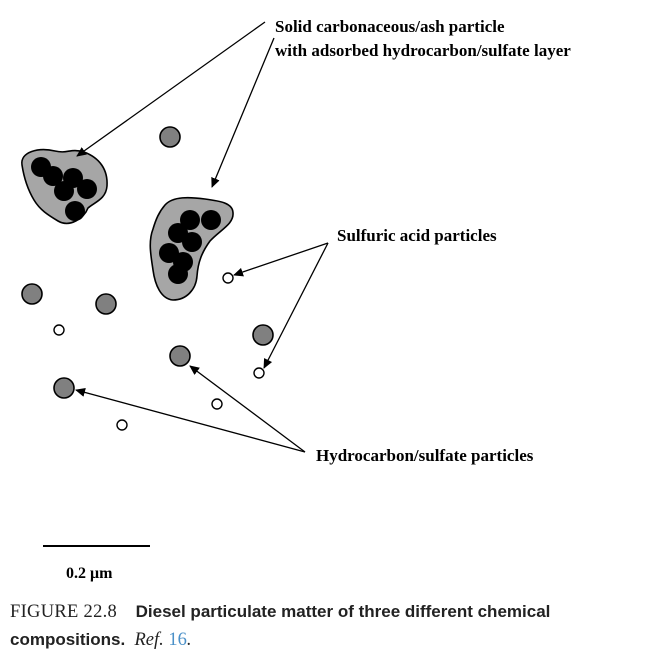 The height and width of the screenshot is (660, 657). What do you see at coordinates (159, 351) in the screenshot?
I see `sulfuric-acid-particles` at bounding box center [159, 351].